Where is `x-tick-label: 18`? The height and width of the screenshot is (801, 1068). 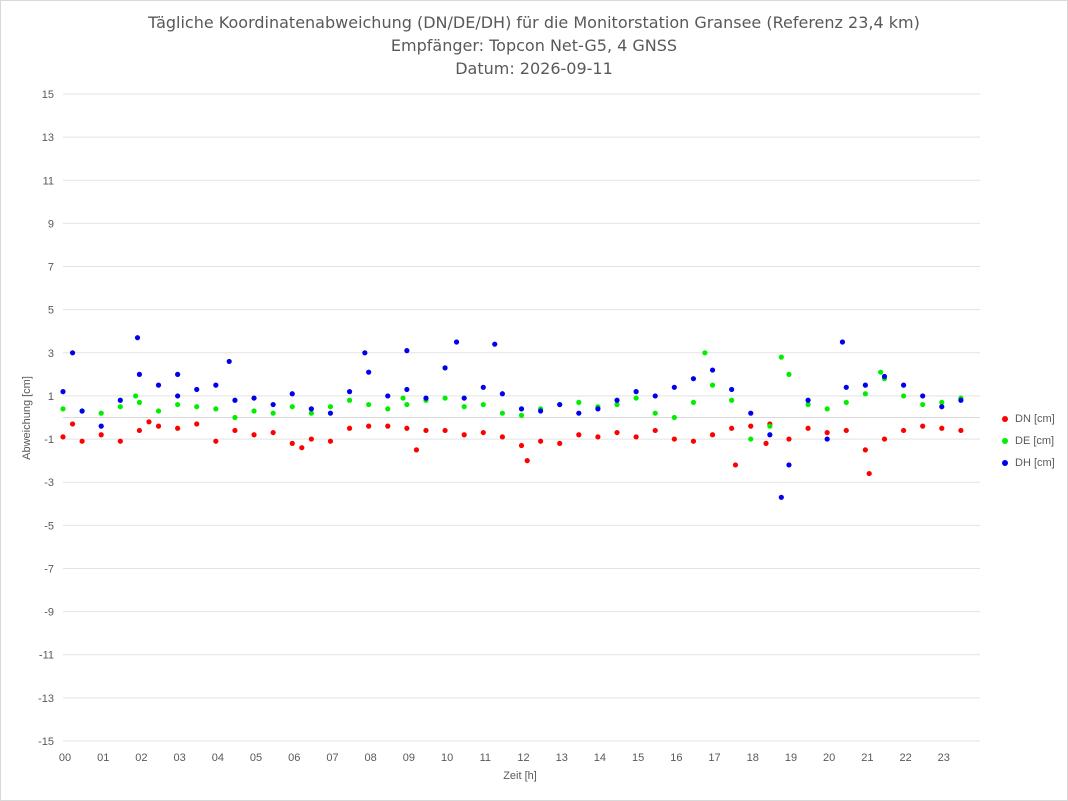
x-tick-label: 18 is located at coordinates (753, 758).